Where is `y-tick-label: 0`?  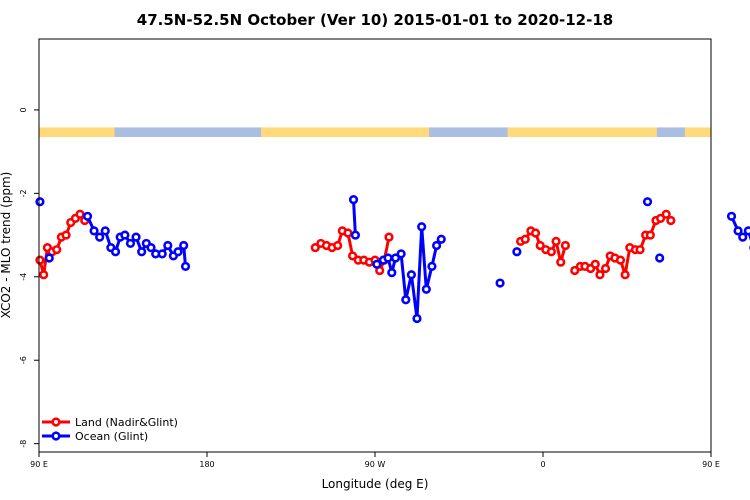 y-tick-label: 0 is located at coordinates (23, 109).